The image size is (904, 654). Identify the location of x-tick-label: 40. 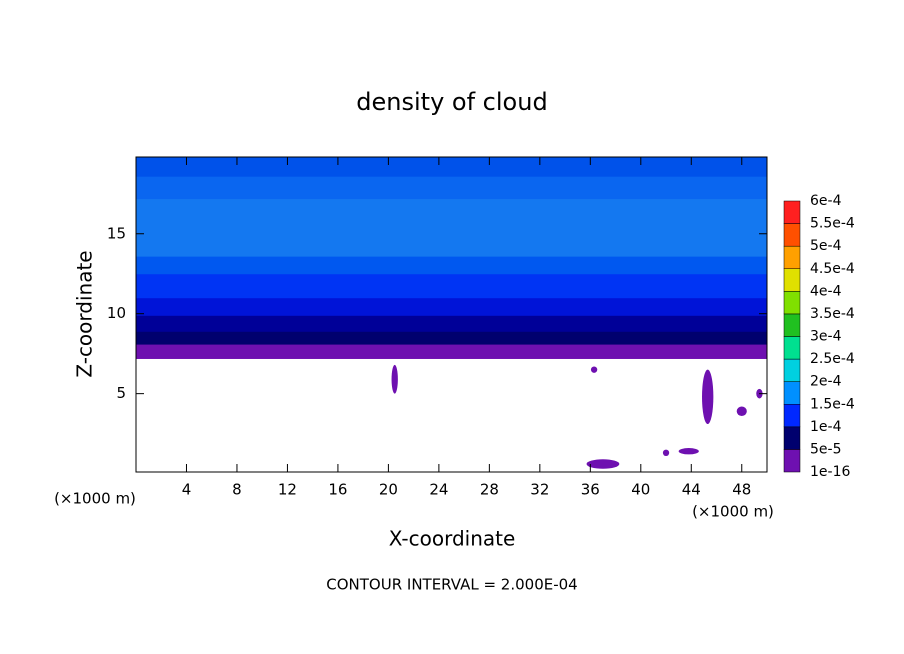
(640, 490).